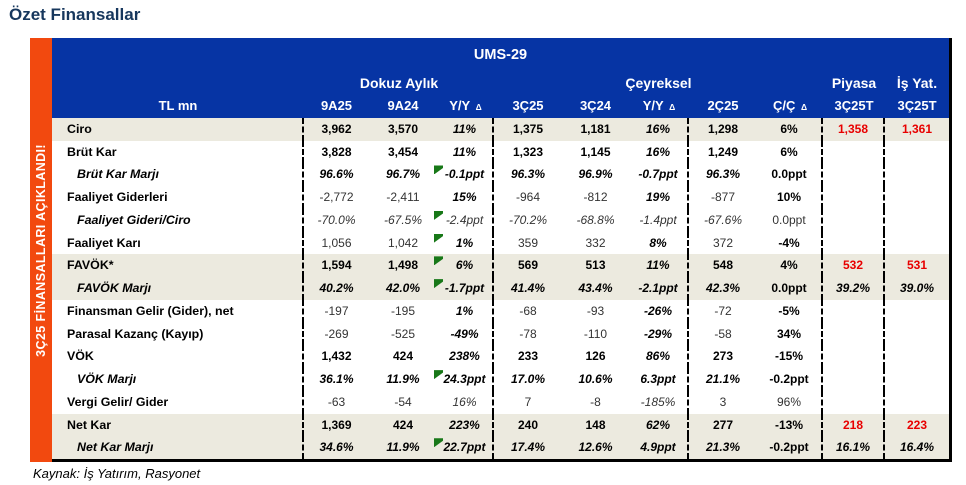 The width and height of the screenshot is (966, 485). Describe the element at coordinates (528, 401) in the screenshot. I see `table-cell: 7` at that location.